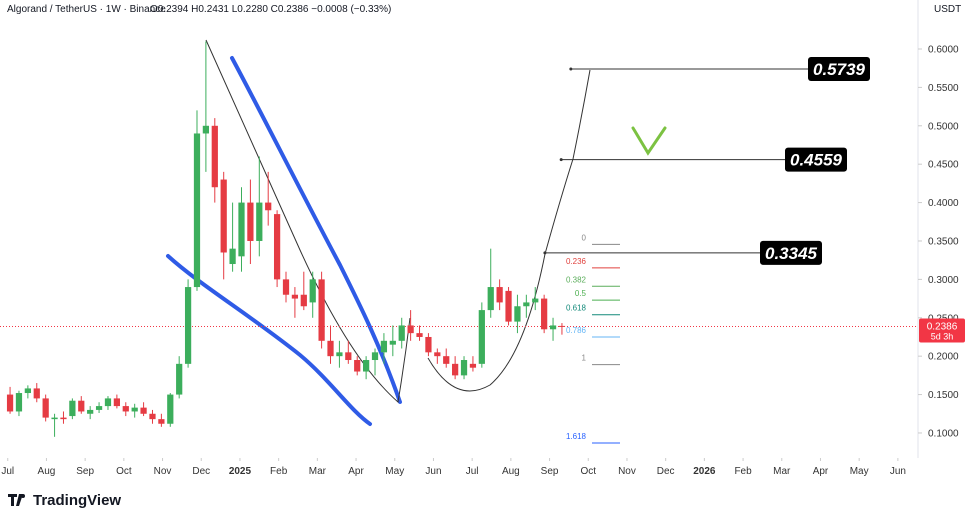 This screenshot has height=526, width=974. I want to click on y-tick-label: 0.1500, so click(943, 395).